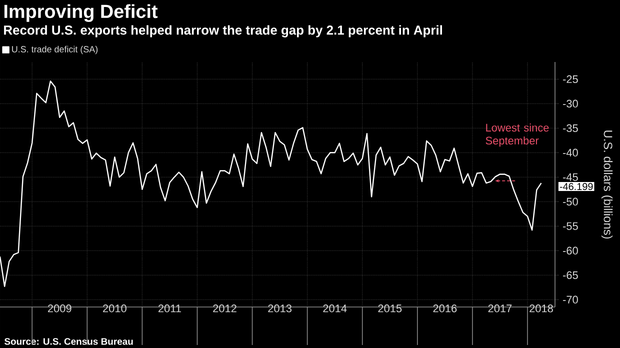 The image size is (620, 348). I want to click on y-tick-label: -50, so click(570, 202).